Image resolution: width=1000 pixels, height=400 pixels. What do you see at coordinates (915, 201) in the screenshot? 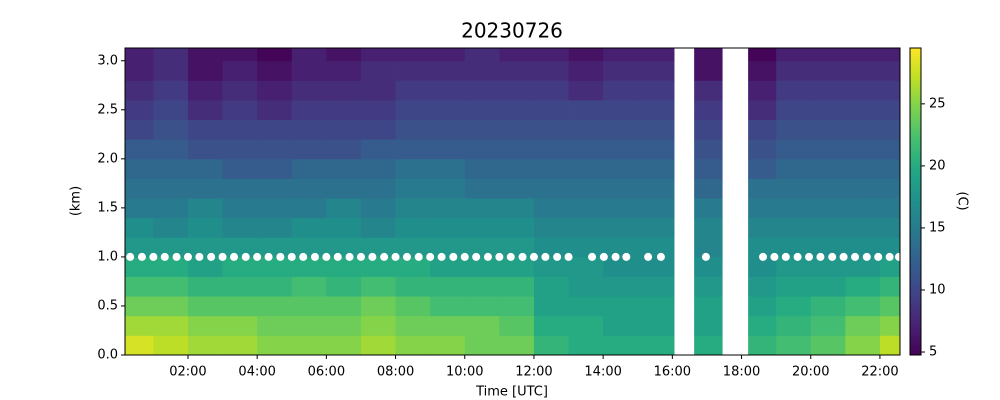
I see `colorbar` at bounding box center [915, 201].